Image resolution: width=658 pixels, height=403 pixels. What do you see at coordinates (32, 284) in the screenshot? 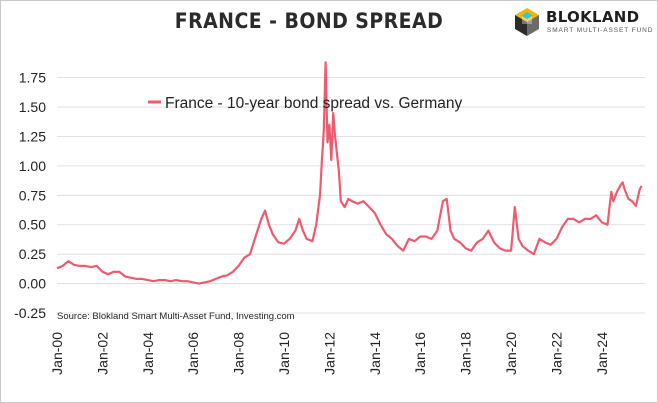
I see `y-tick-label: 0.00` at bounding box center [32, 284].